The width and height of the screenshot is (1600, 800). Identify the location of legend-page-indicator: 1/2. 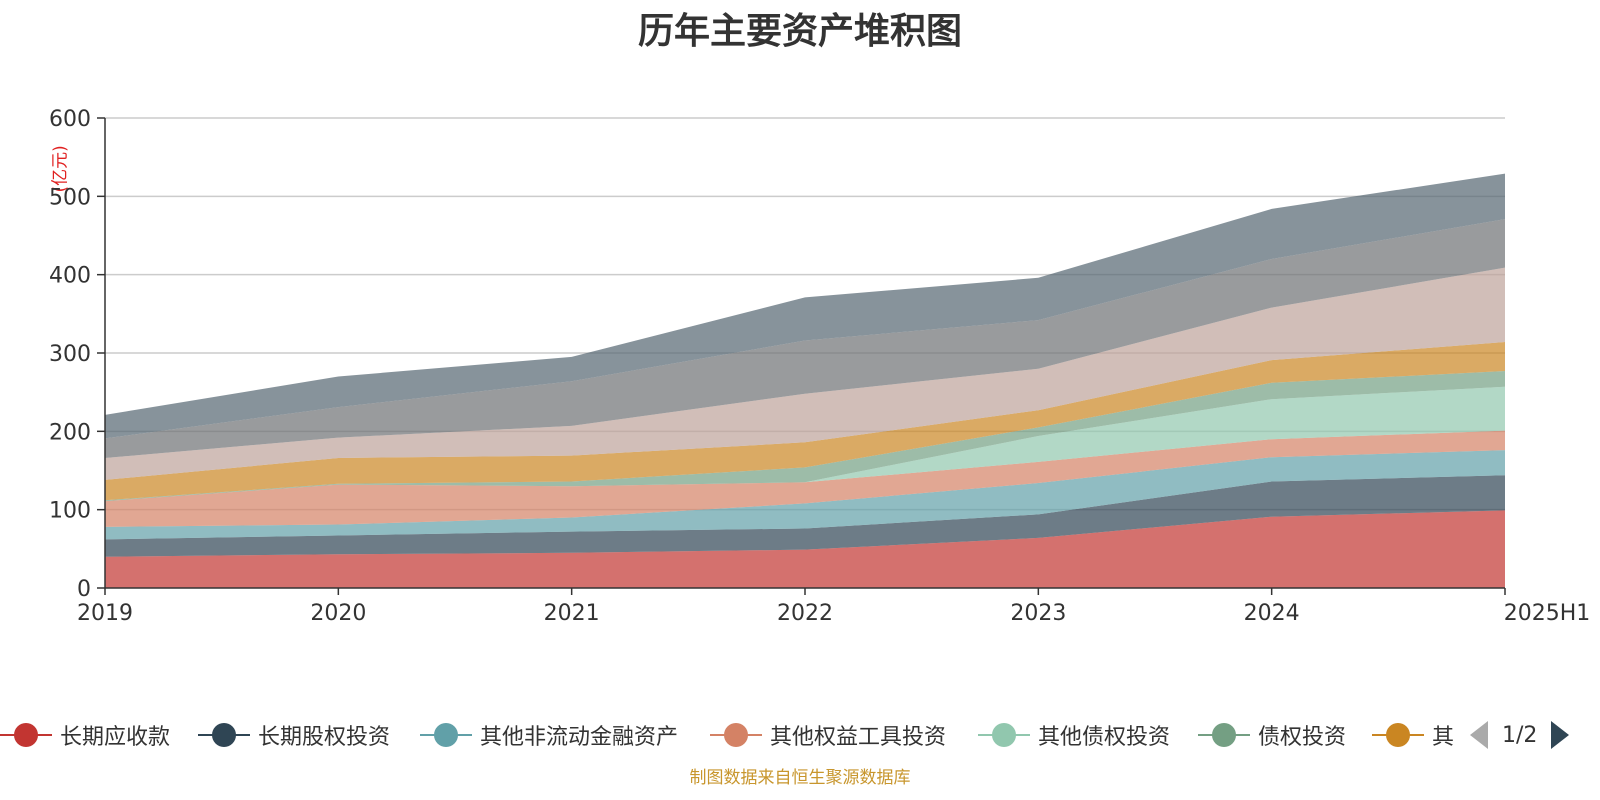
(1520, 735).